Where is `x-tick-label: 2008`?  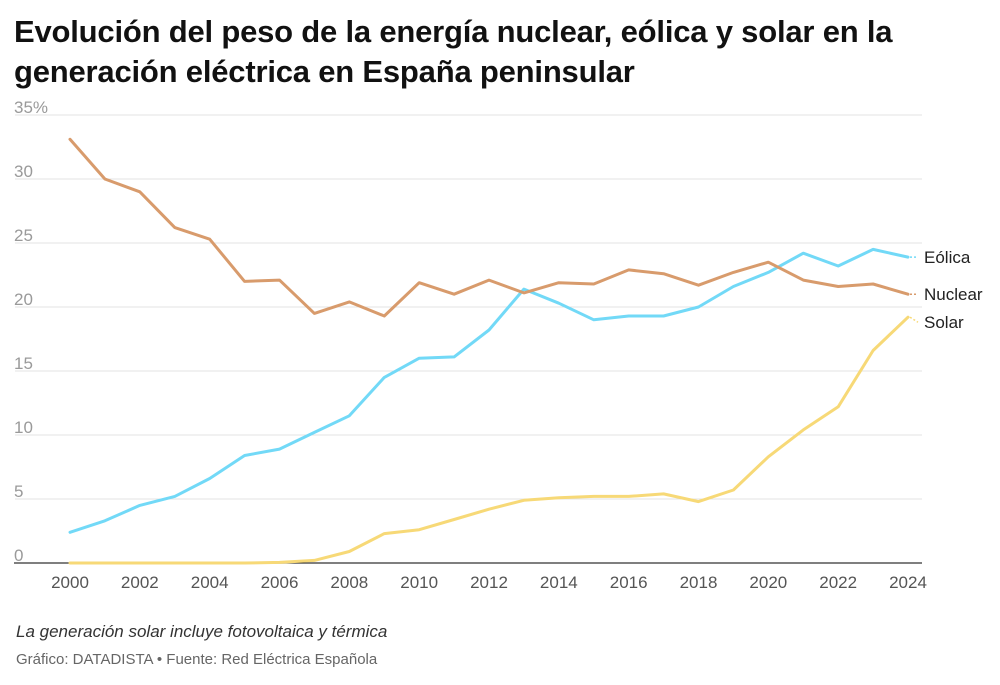
x-tick-label: 2008 is located at coordinates (349, 582).